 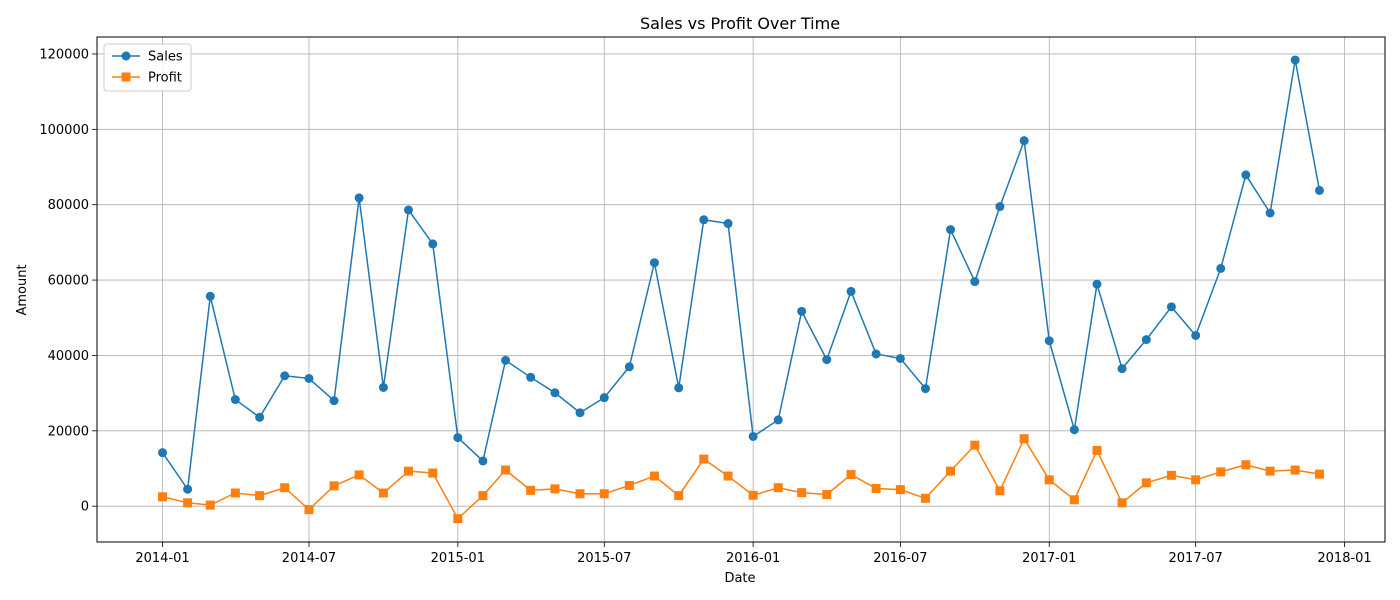 I want to click on legend-label: Profit, so click(x=165, y=78).